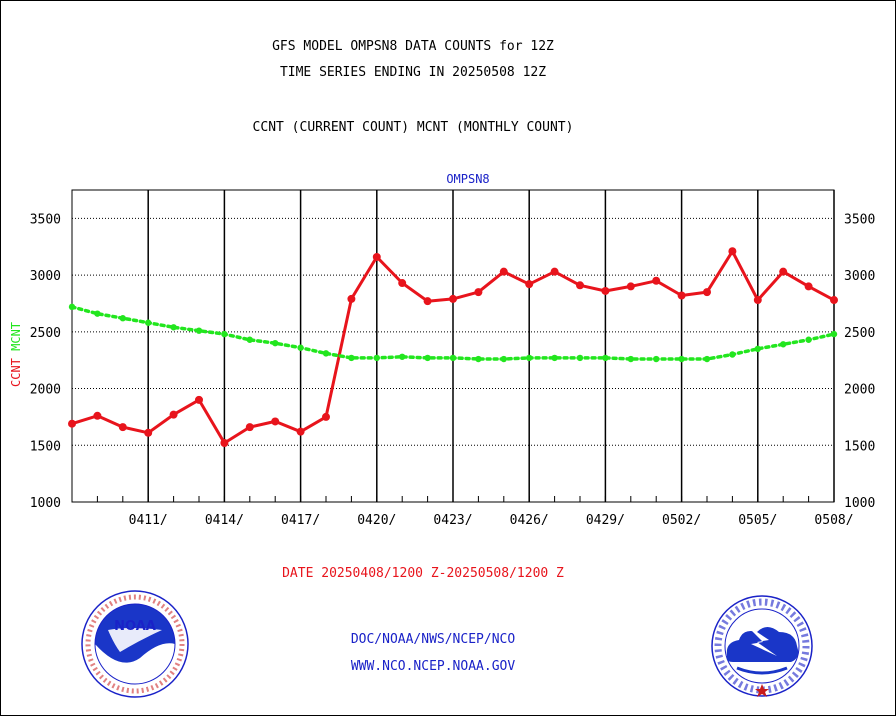  What do you see at coordinates (859, 503) in the screenshot?
I see `y-tick-label-right: 1000` at bounding box center [859, 503].